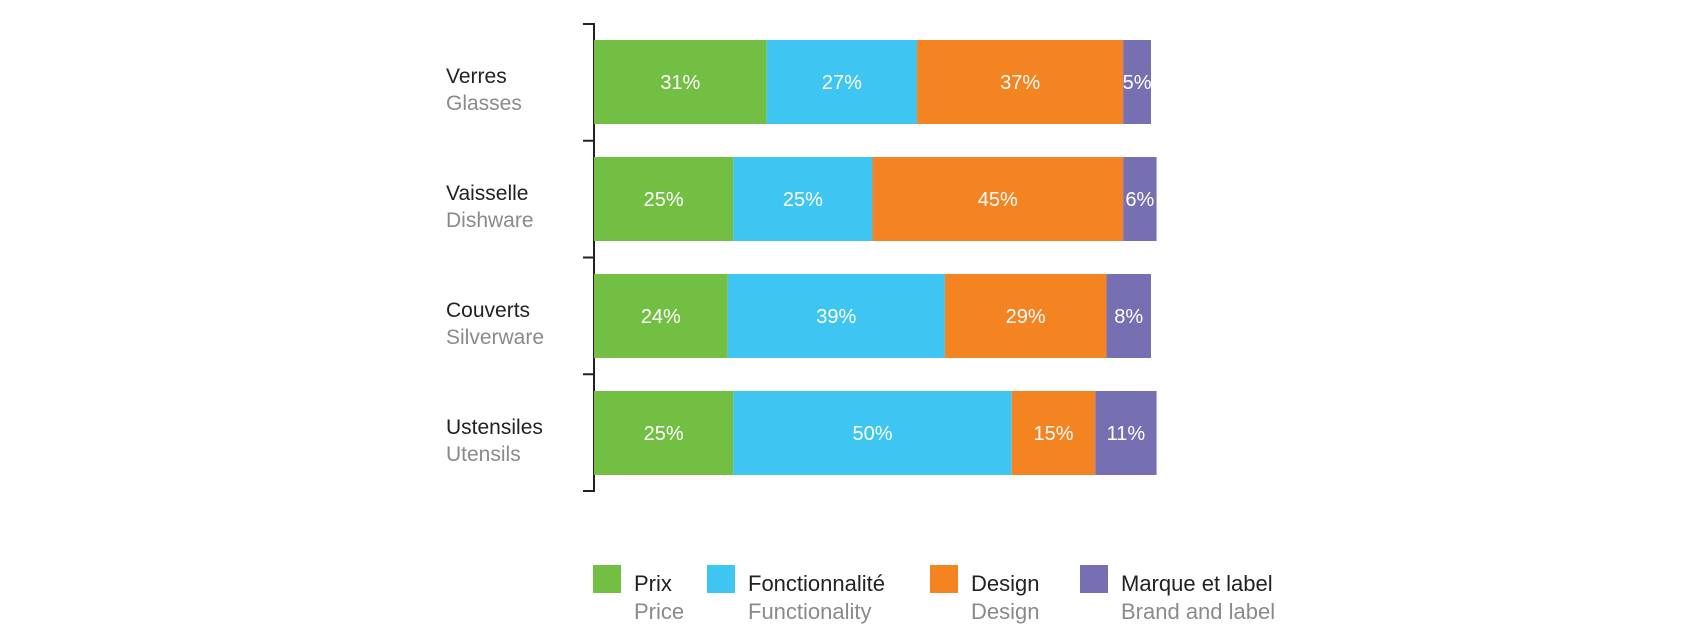 This screenshot has width=1695, height=642. What do you see at coordinates (483, 454) in the screenshot?
I see `category-sublabel: Utensils` at bounding box center [483, 454].